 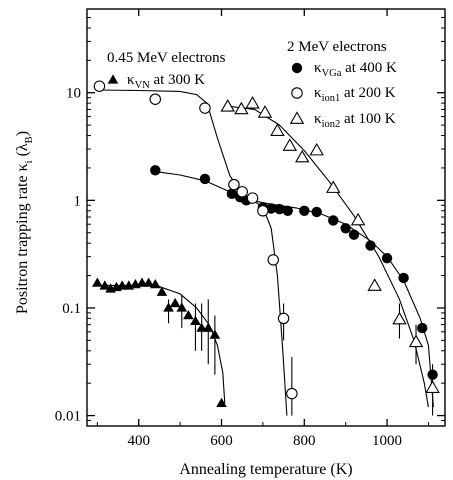 What do you see at coordinates (78, 201) in the screenshot?
I see `y-tick-label: 1` at bounding box center [78, 201].